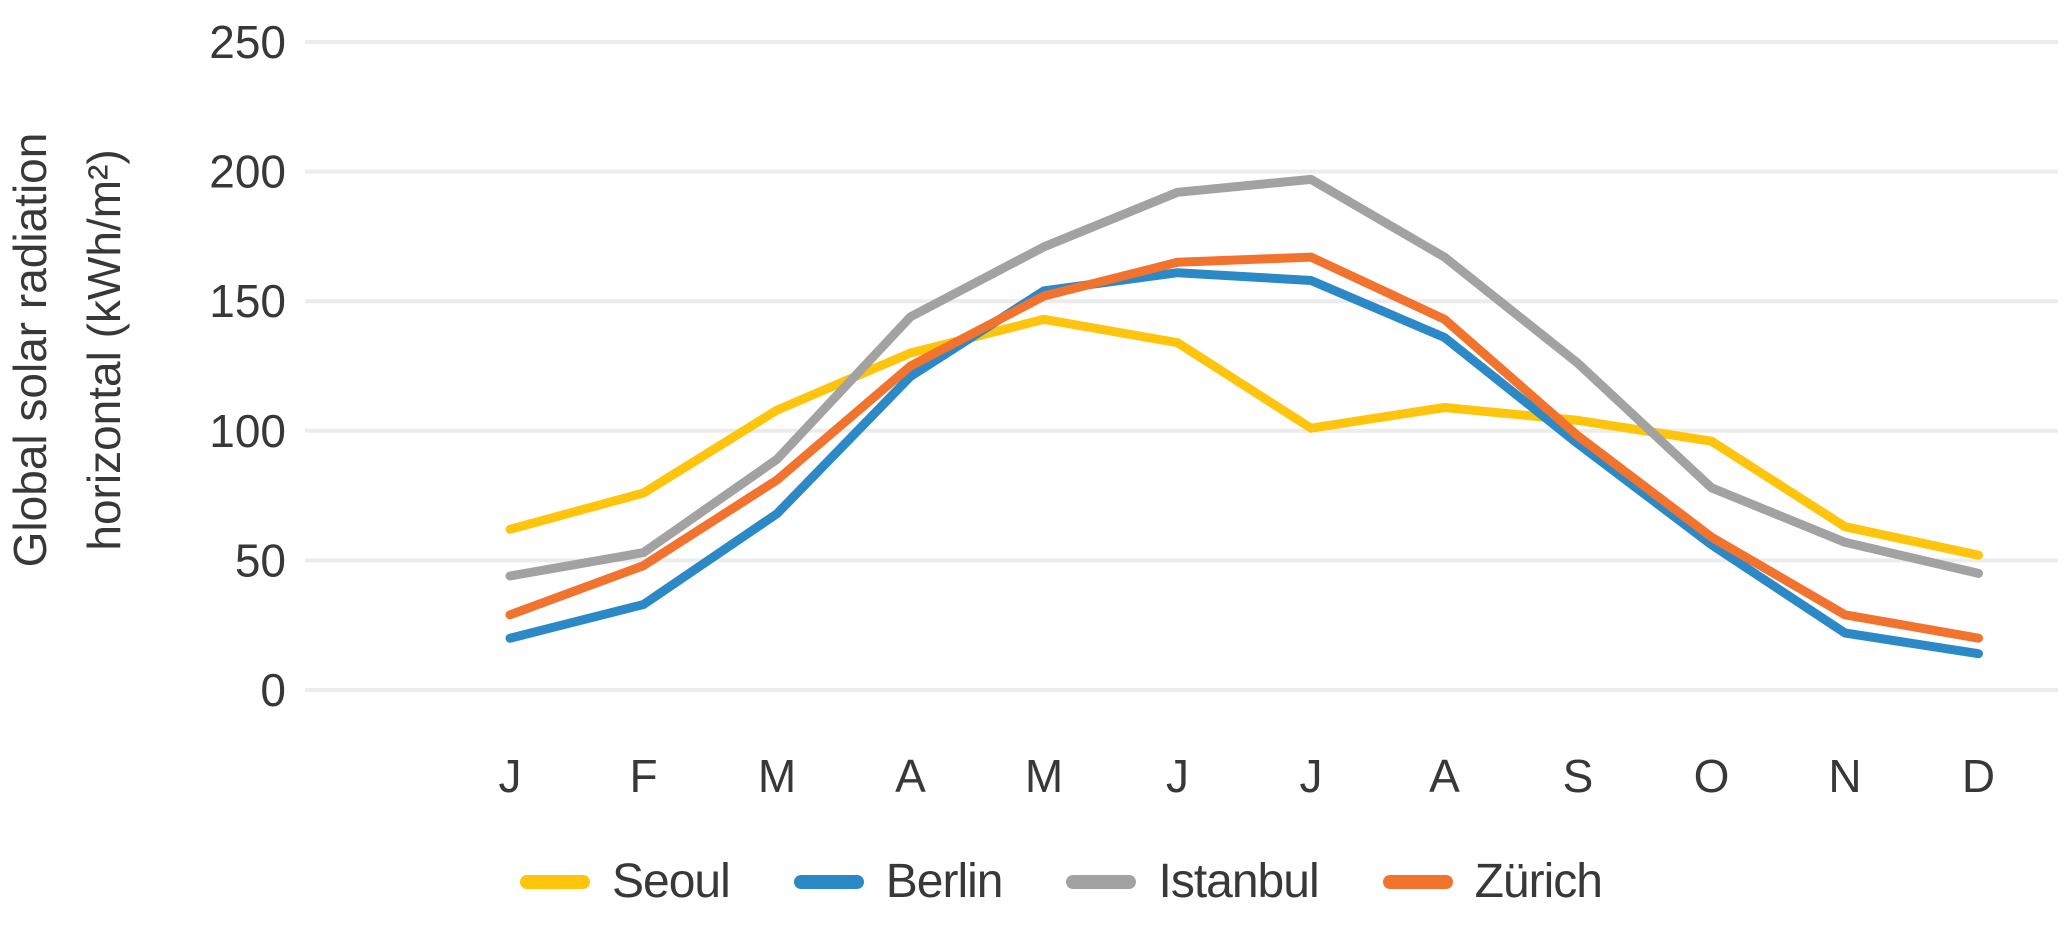 This screenshot has width=2070, height=935. What do you see at coordinates (1044, 776) in the screenshot?
I see `month-label-4: M` at bounding box center [1044, 776].